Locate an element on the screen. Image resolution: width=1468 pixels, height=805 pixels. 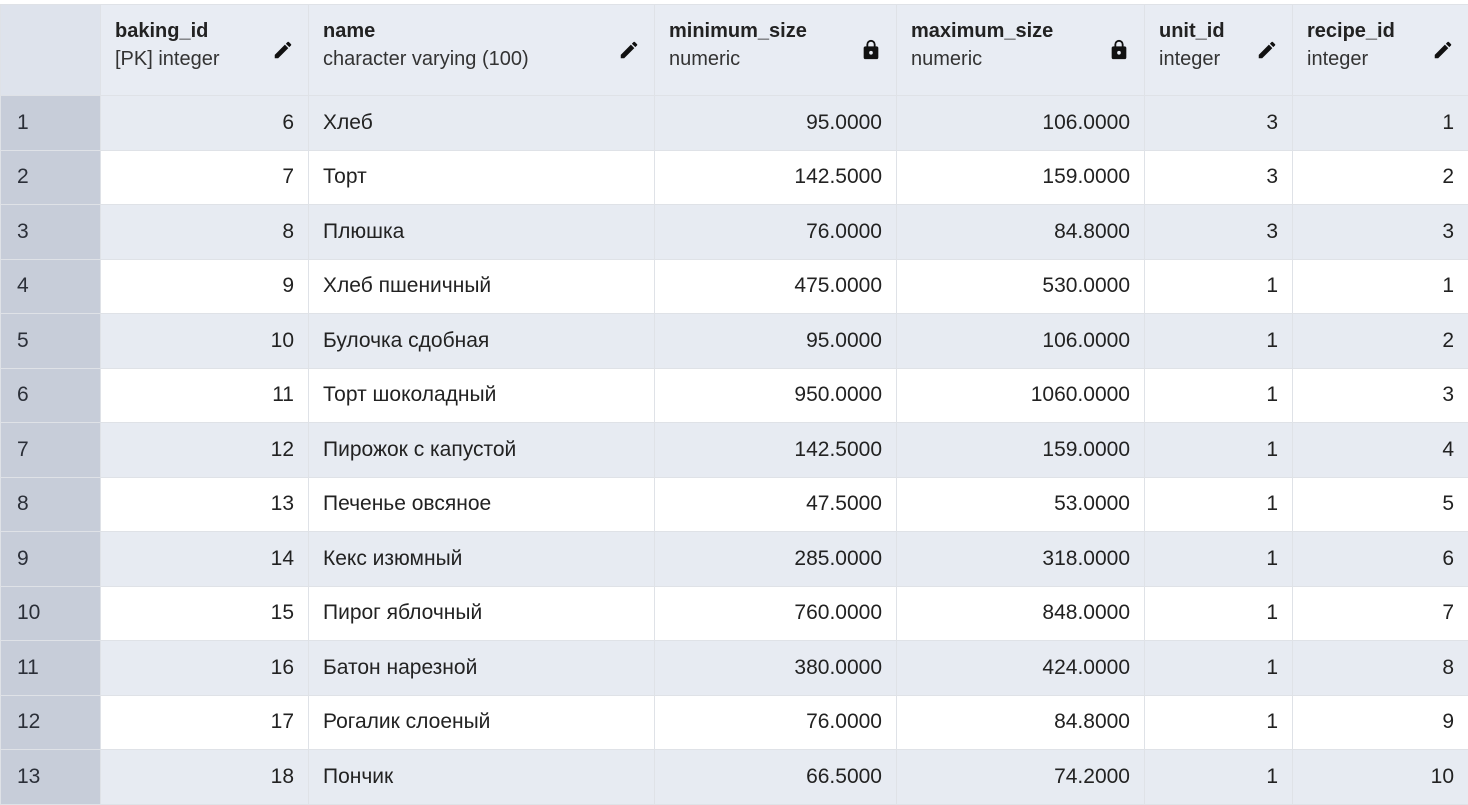
cell-name: Плюшка is located at coordinates (482, 232).